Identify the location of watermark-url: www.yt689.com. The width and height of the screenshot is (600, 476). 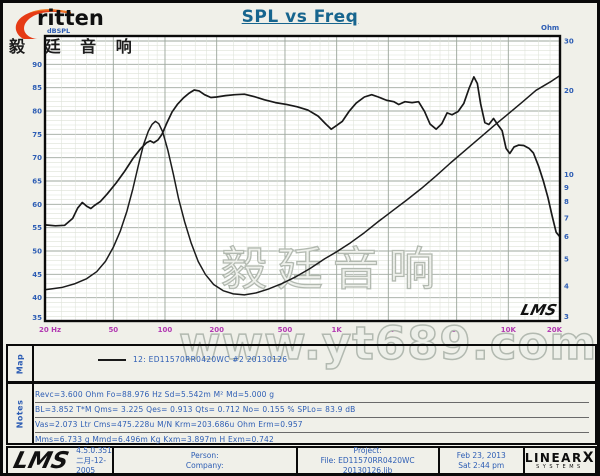
(388, 343).